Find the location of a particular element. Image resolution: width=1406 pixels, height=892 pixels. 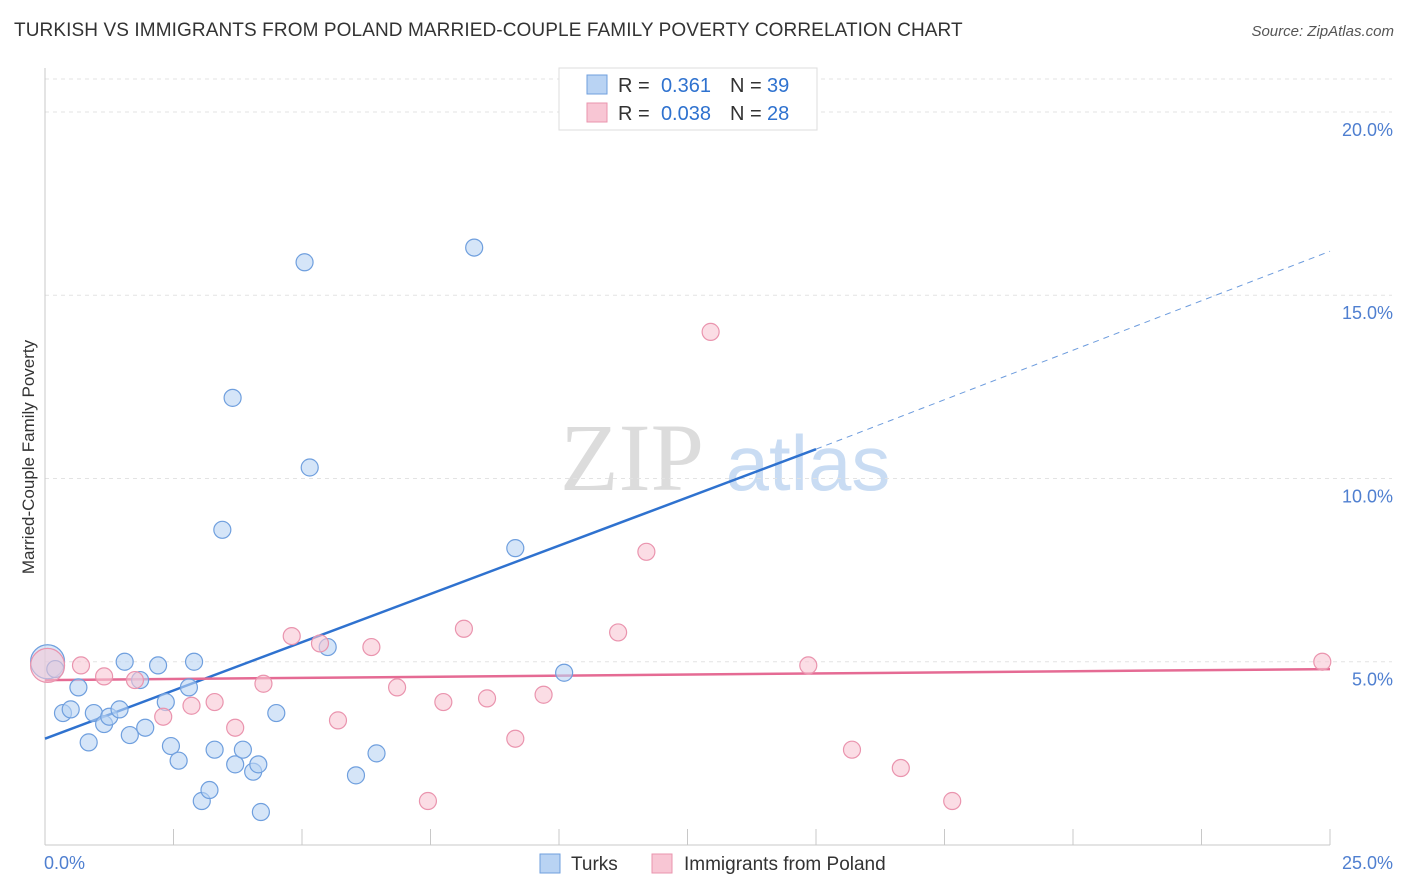

series-legend-label-poland: Immigrants from Poland is located at coordinates (785, 864).